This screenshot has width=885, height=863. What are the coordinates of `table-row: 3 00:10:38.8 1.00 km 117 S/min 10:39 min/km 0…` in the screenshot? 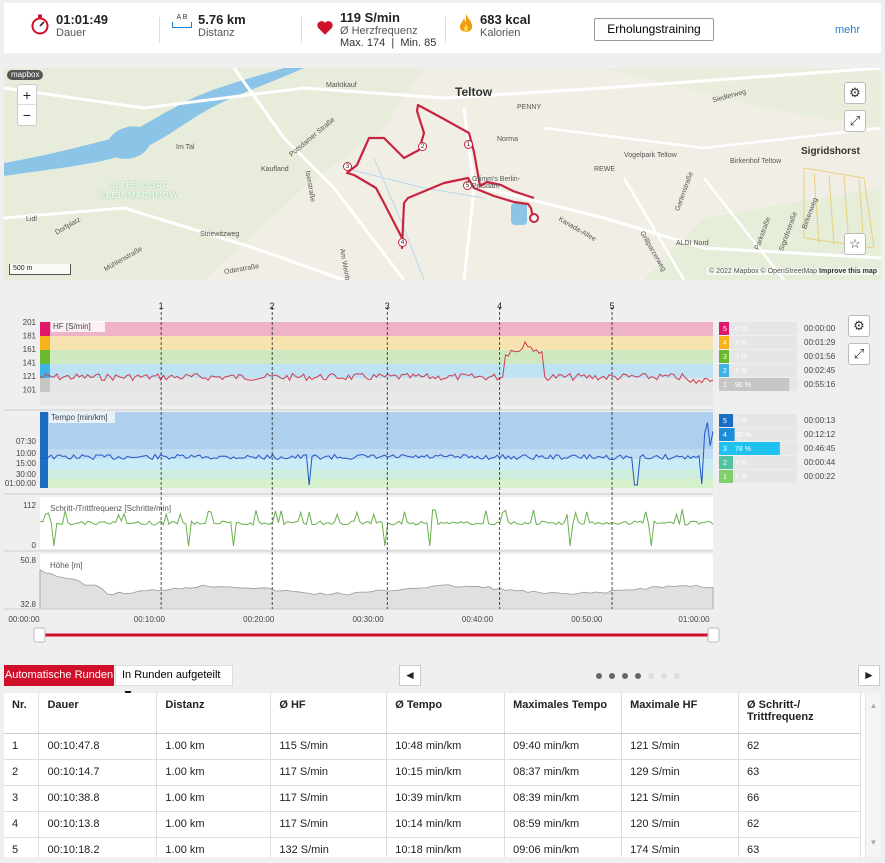 It's located at (432, 798).